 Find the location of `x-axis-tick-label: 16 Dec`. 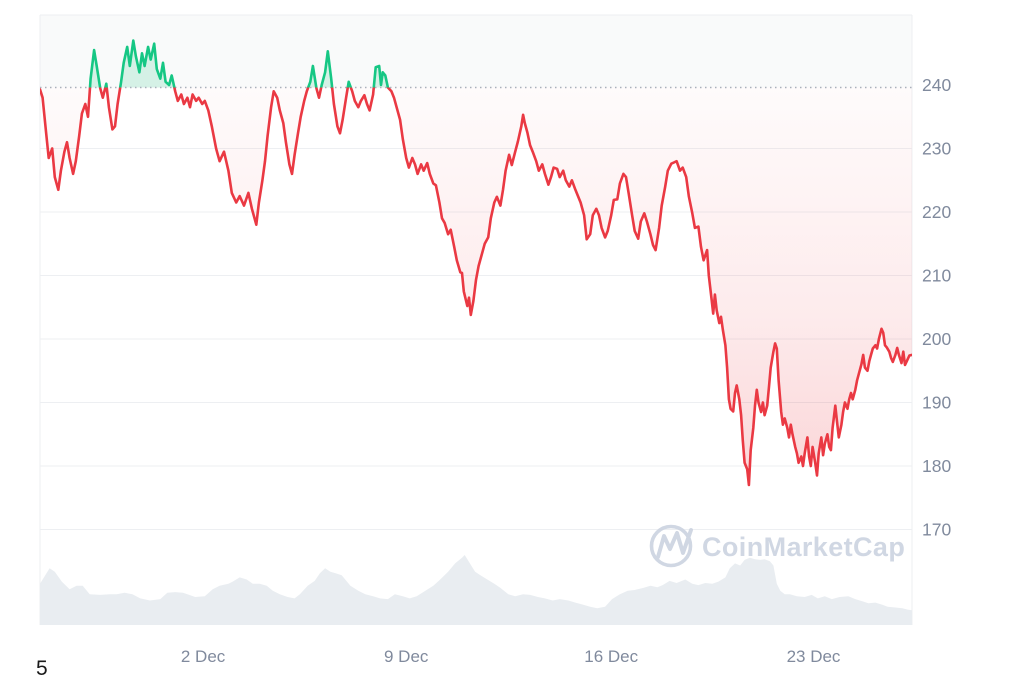

x-axis-tick-label: 16 Dec is located at coordinates (611, 656).